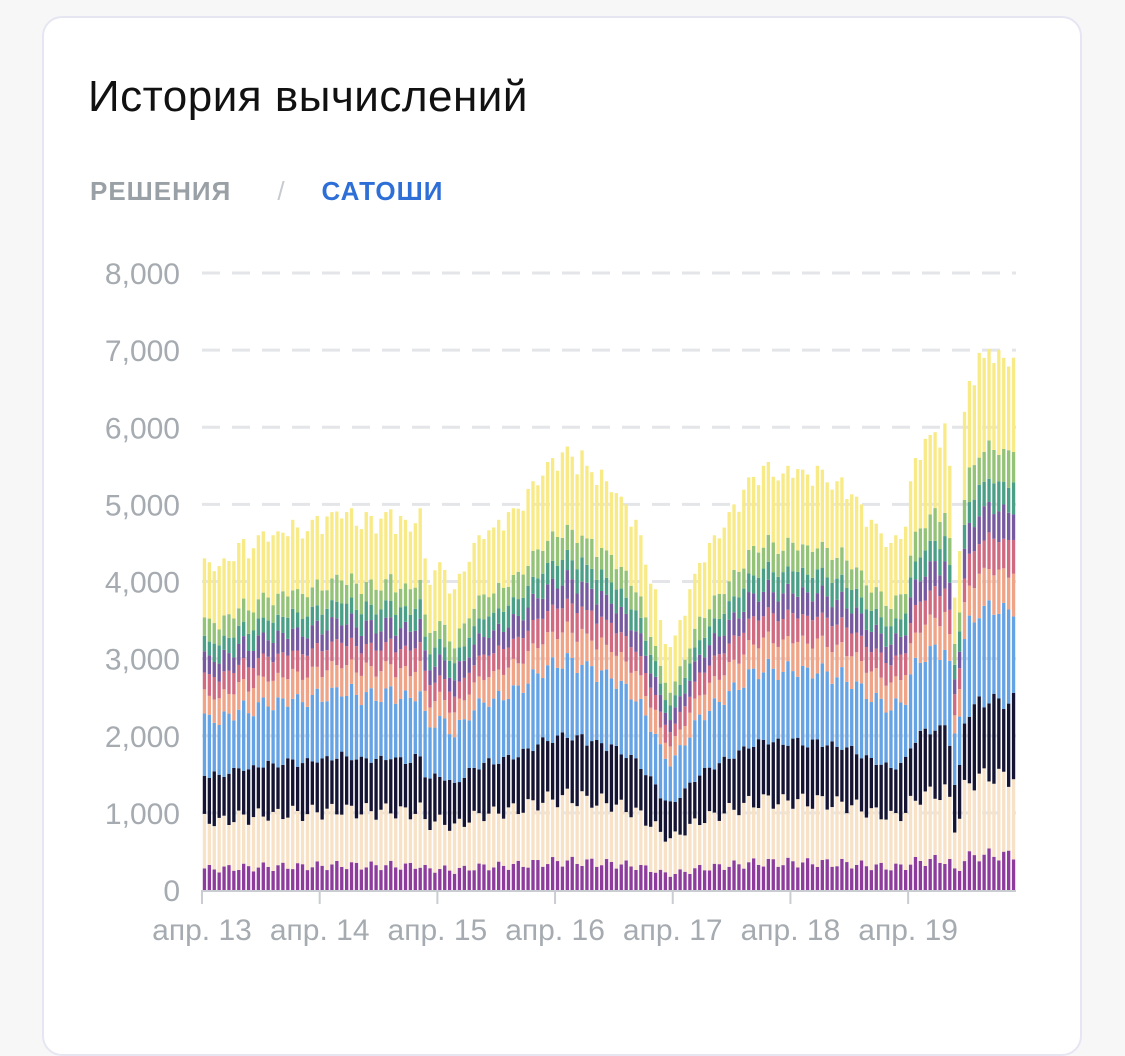 The width and height of the screenshot is (1125, 1056). What do you see at coordinates (382, 191) in the screenshot?
I see `tab-satoshi: САТОШИ` at bounding box center [382, 191].